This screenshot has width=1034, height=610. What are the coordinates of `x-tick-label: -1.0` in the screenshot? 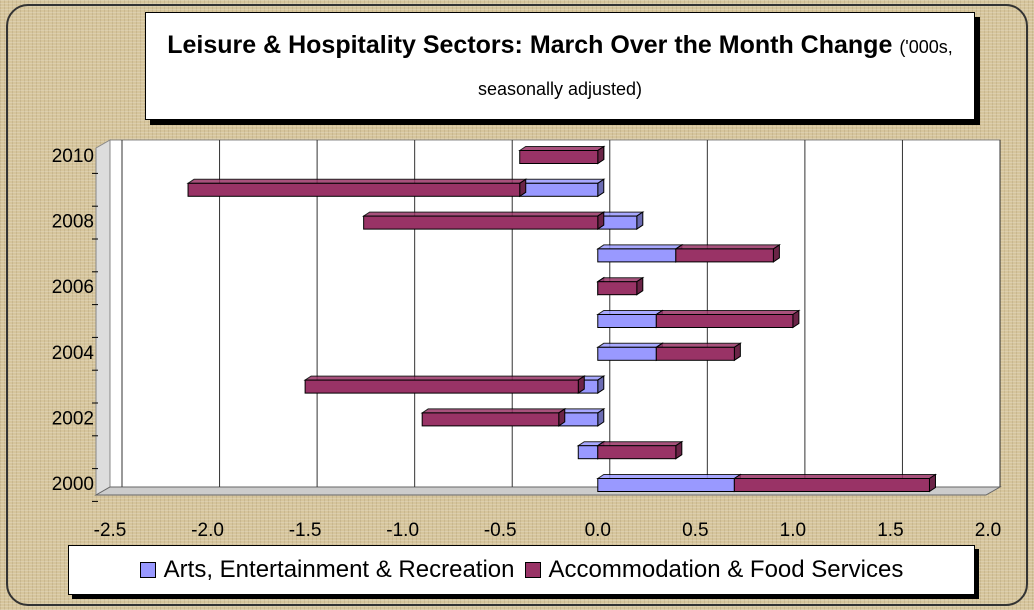 It's located at (402, 530).